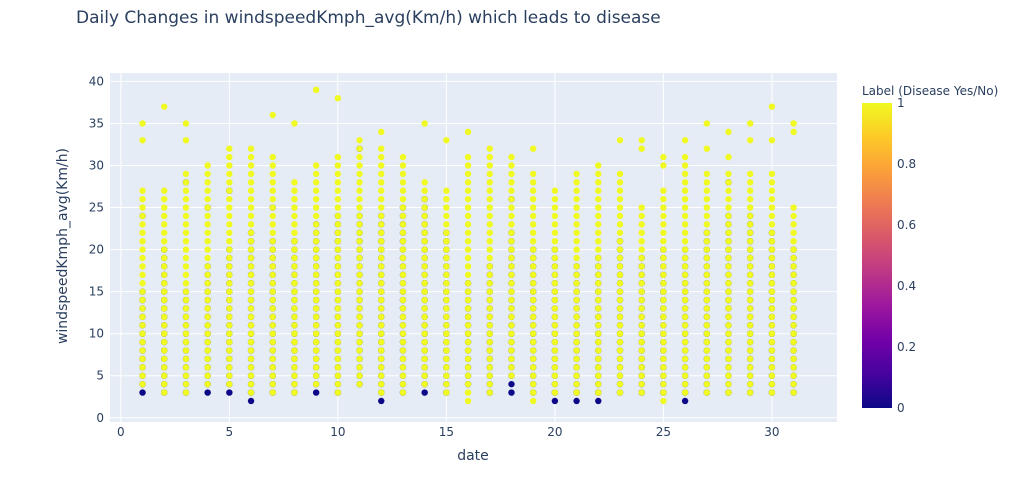  I want to click on y-tick-label: 10, so click(96, 334).